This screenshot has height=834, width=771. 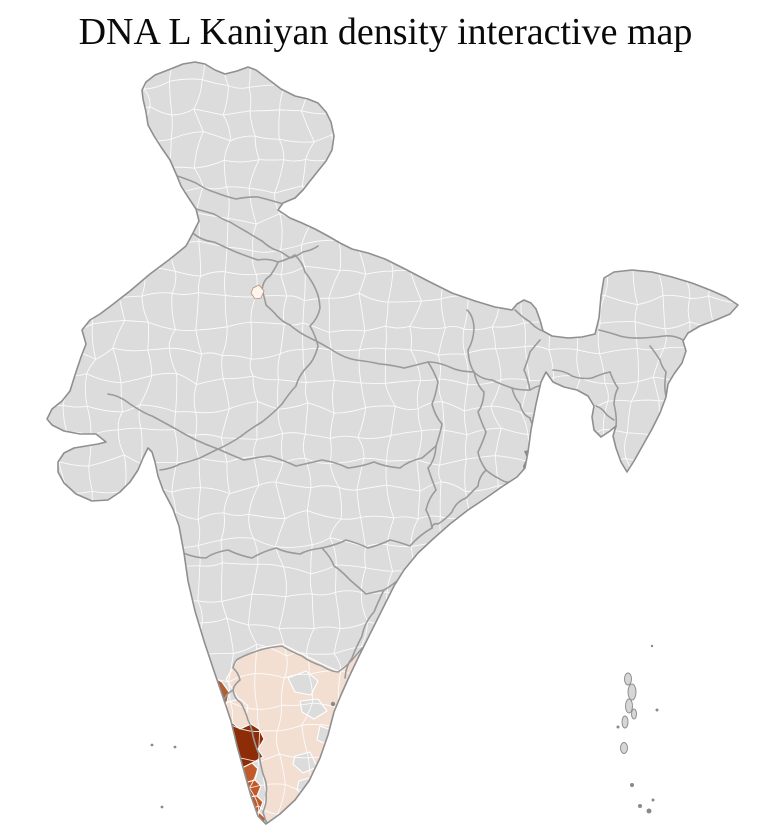 What do you see at coordinates (257, 292) in the screenshot?
I see `delhi-area-district` at bounding box center [257, 292].